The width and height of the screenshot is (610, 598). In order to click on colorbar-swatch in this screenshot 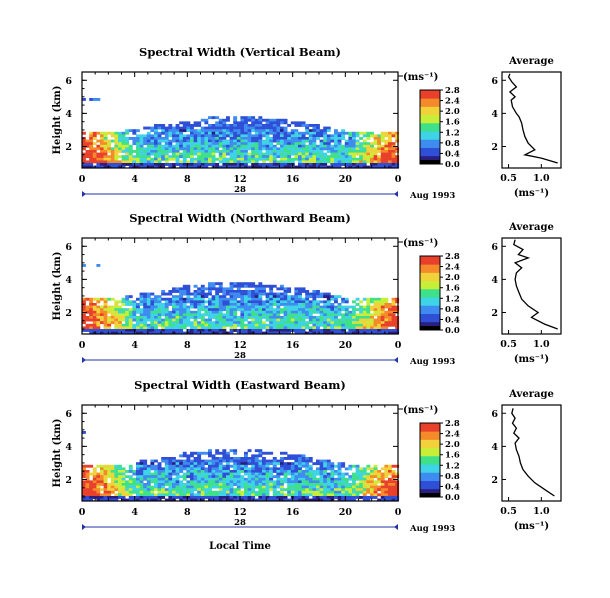, I will do `click(430, 111)`.